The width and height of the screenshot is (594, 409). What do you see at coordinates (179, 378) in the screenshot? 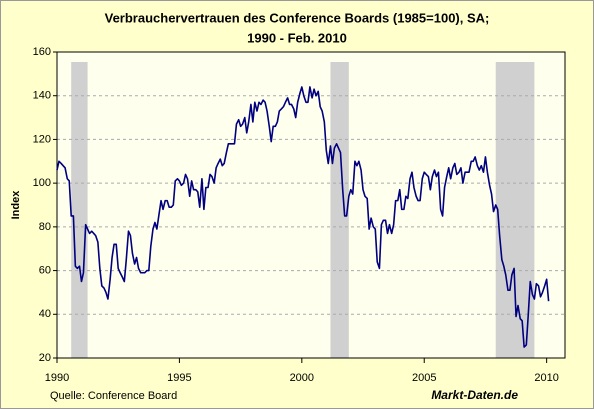
I see `x-tick-label: 1995` at bounding box center [179, 378].